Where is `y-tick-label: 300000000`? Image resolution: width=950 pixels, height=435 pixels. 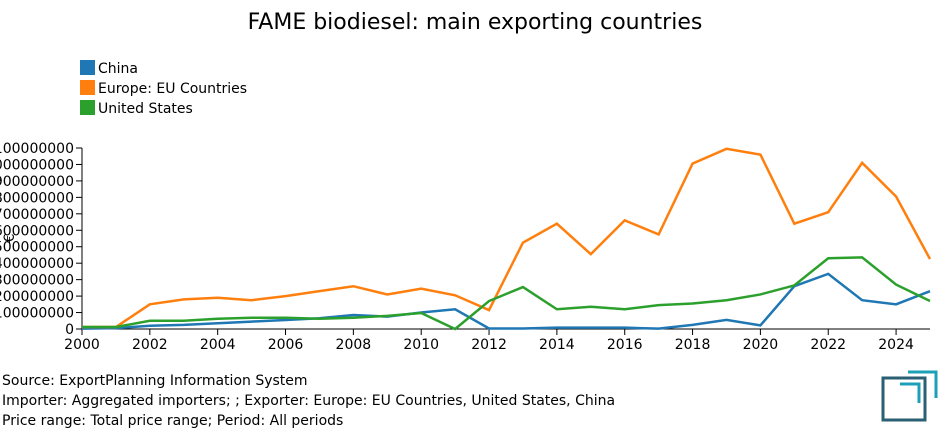 y-tick-label: 300000000 is located at coordinates (37, 281).